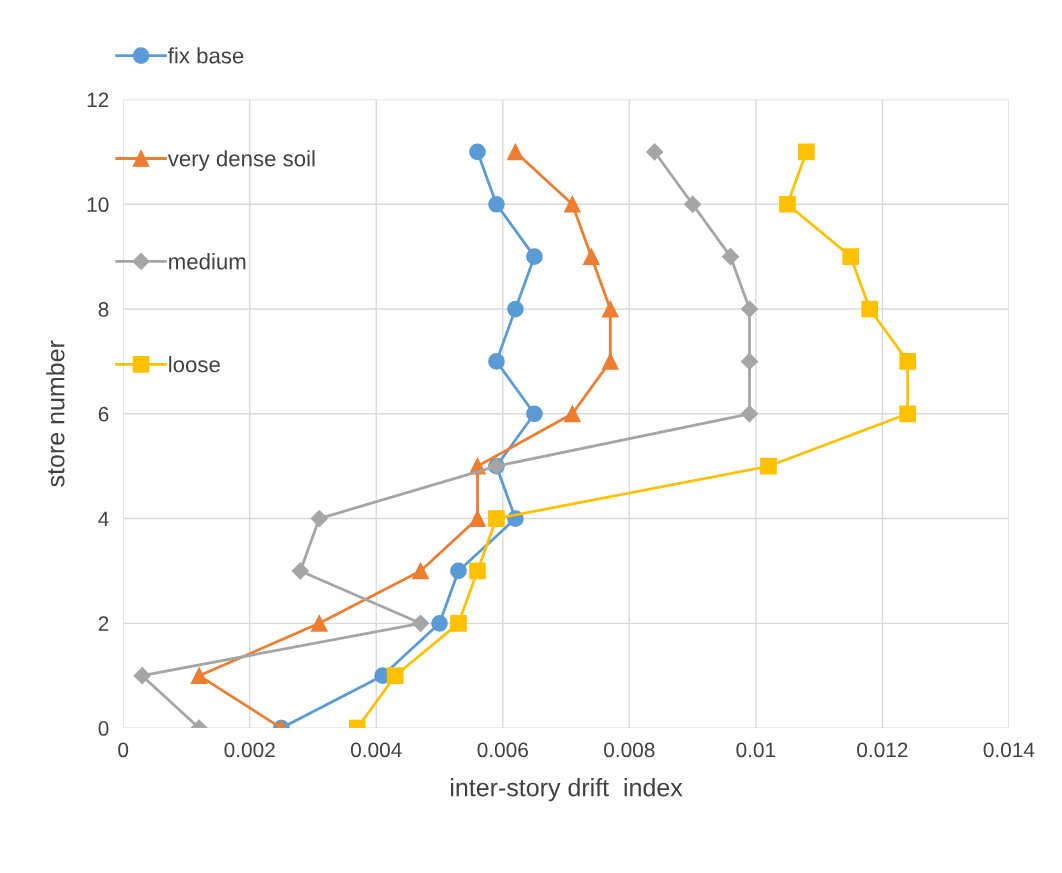 Image resolution: width=1062 pixels, height=873 pixels. I want to click on x-tick-label: 0.006, so click(502, 750).